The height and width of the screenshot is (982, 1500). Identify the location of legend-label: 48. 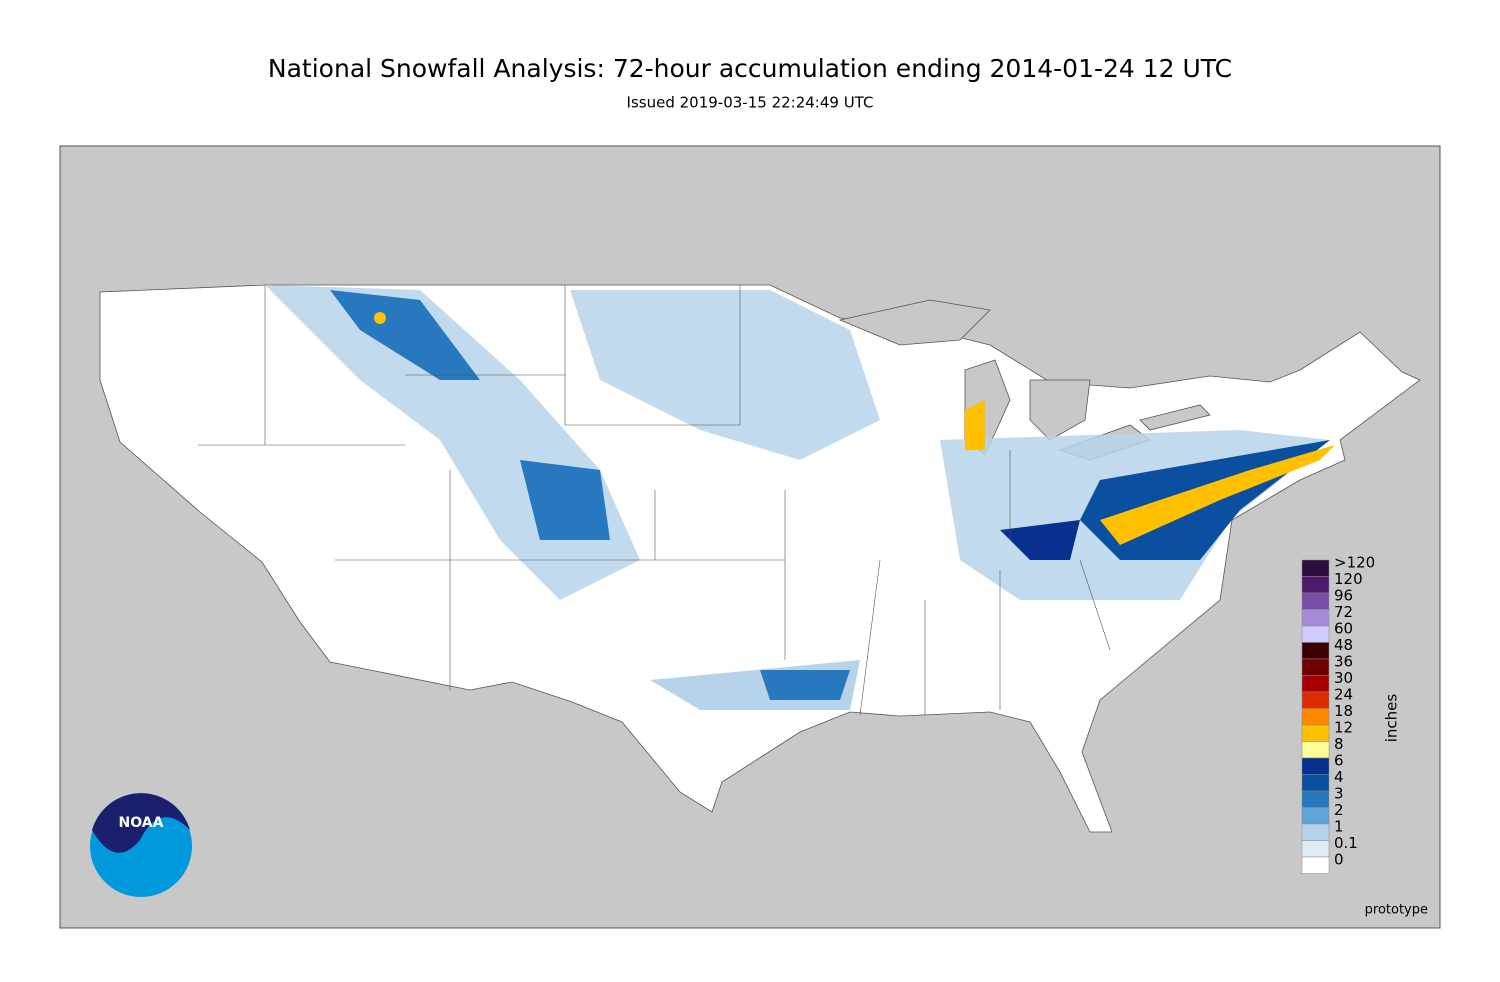
(1343, 645).